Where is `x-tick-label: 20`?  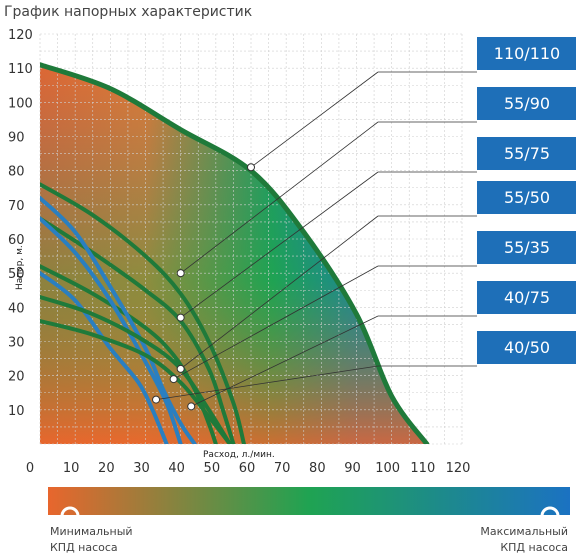 x-tick-label: 20 is located at coordinates (106, 468).